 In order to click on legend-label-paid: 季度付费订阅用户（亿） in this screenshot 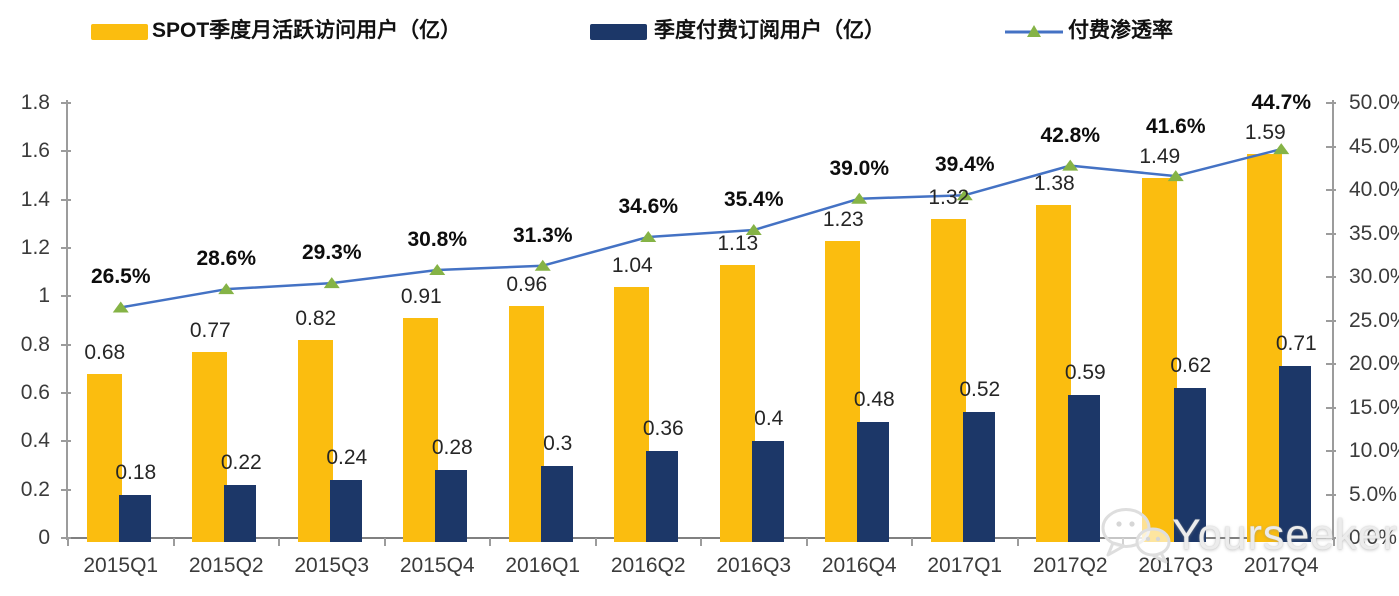, I will do `click(769, 30)`.